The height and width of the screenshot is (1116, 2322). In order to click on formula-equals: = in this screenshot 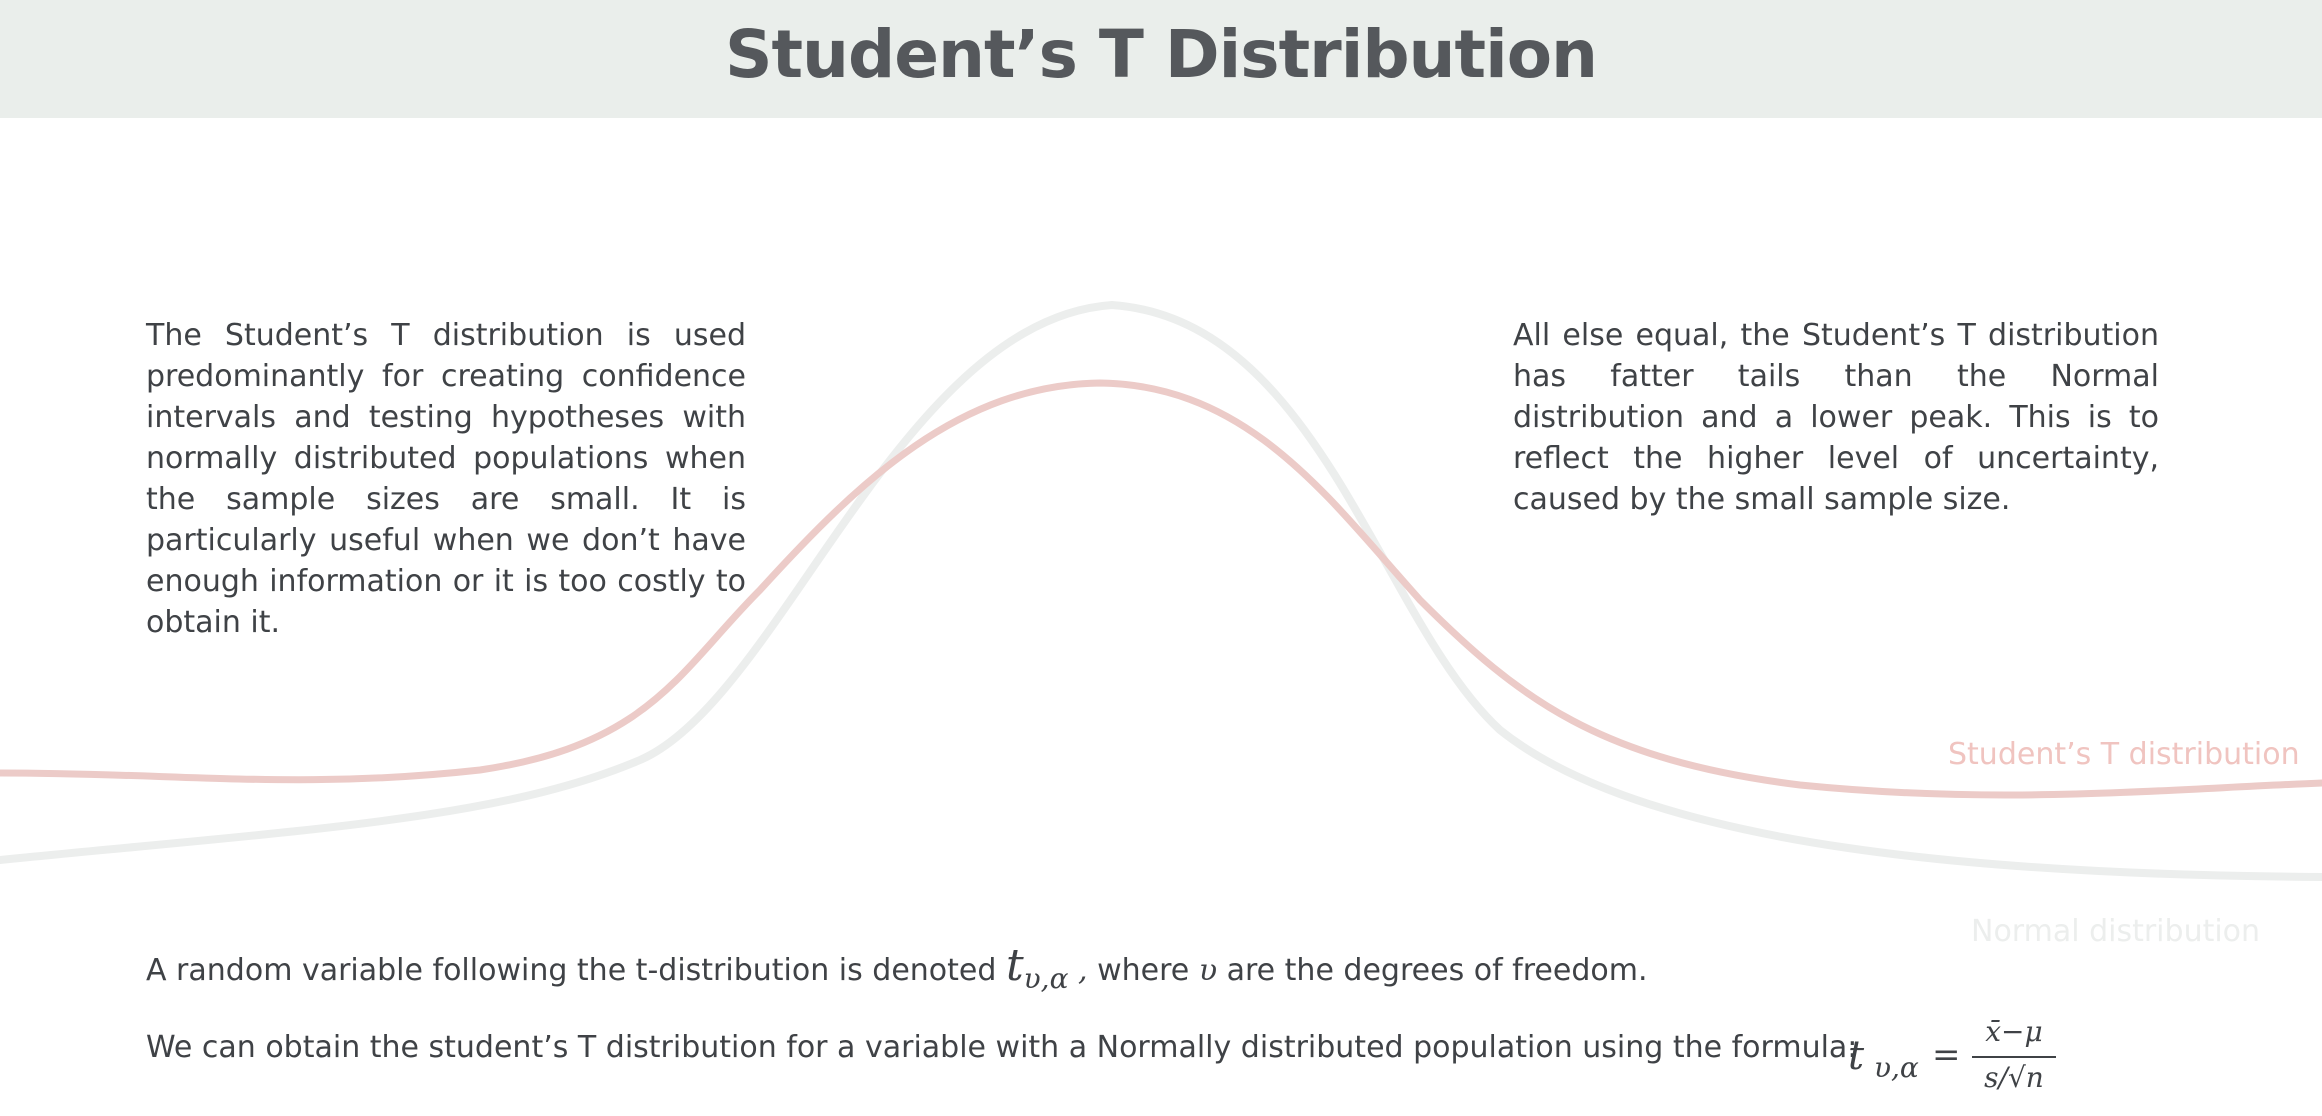, I will do `click(1946, 1055)`.